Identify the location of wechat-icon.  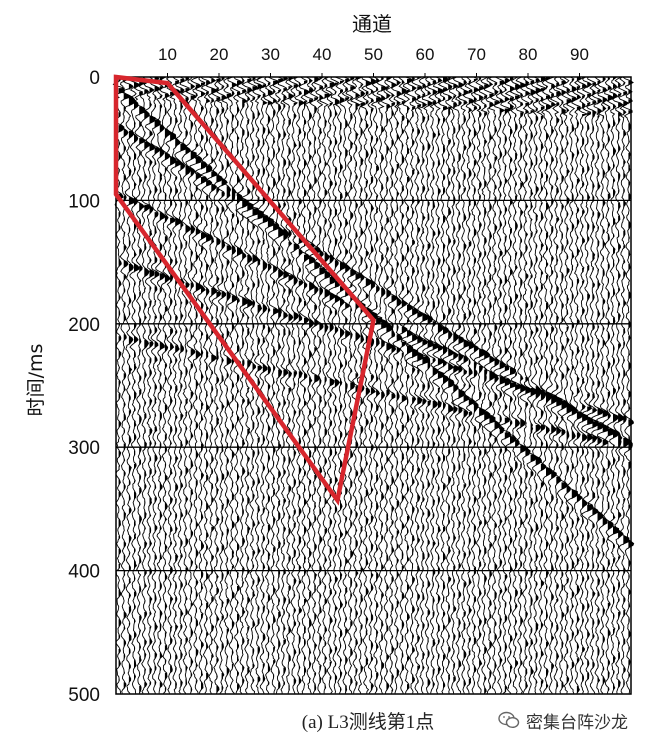
(509, 720).